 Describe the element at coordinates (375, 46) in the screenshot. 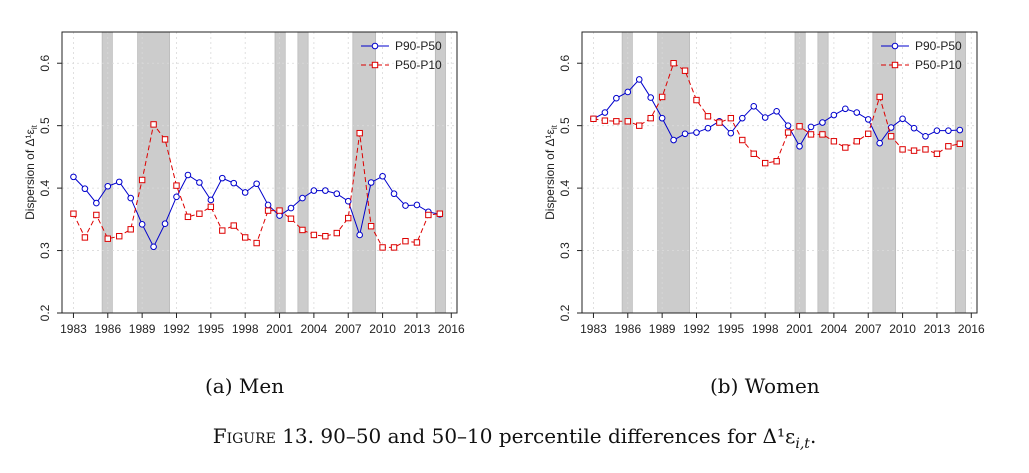

I see `legend-marker` at that location.